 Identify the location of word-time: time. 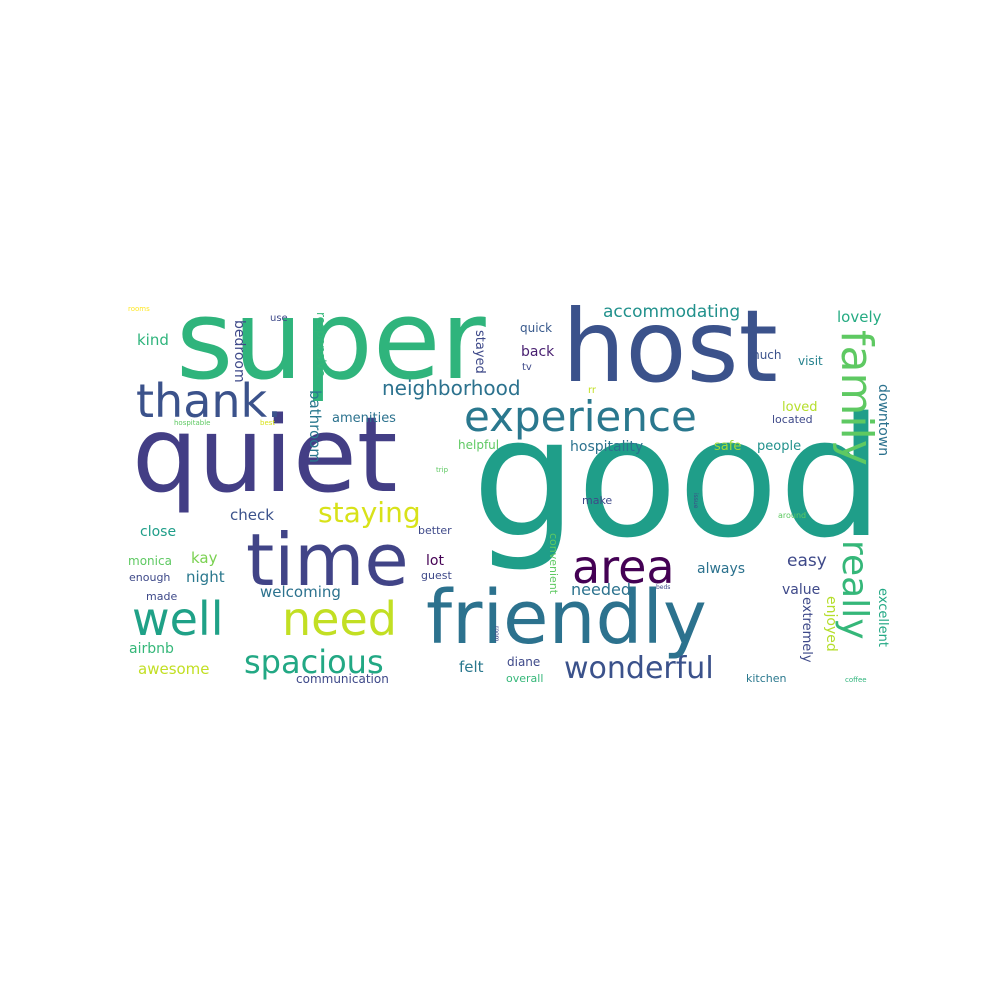
(327, 560).